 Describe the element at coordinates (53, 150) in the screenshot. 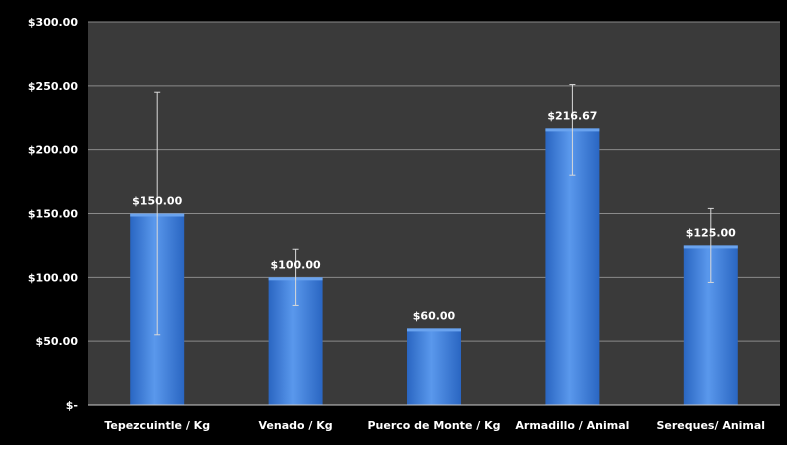

I see `y-tick-label: $200.00` at that location.